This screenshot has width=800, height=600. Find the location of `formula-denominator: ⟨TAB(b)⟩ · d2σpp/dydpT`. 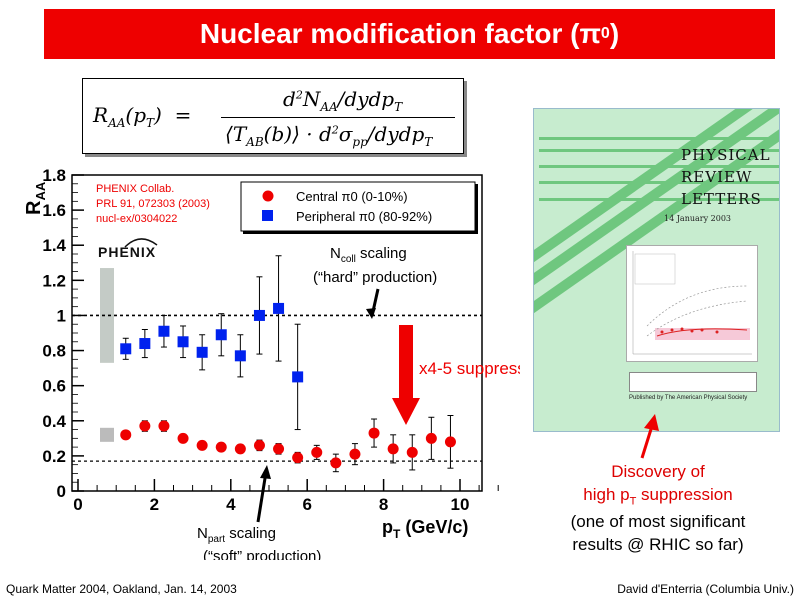

formula-denominator: ⟨TAB(b)⟩ · d2σpp/dydpT is located at coordinates (329, 135).